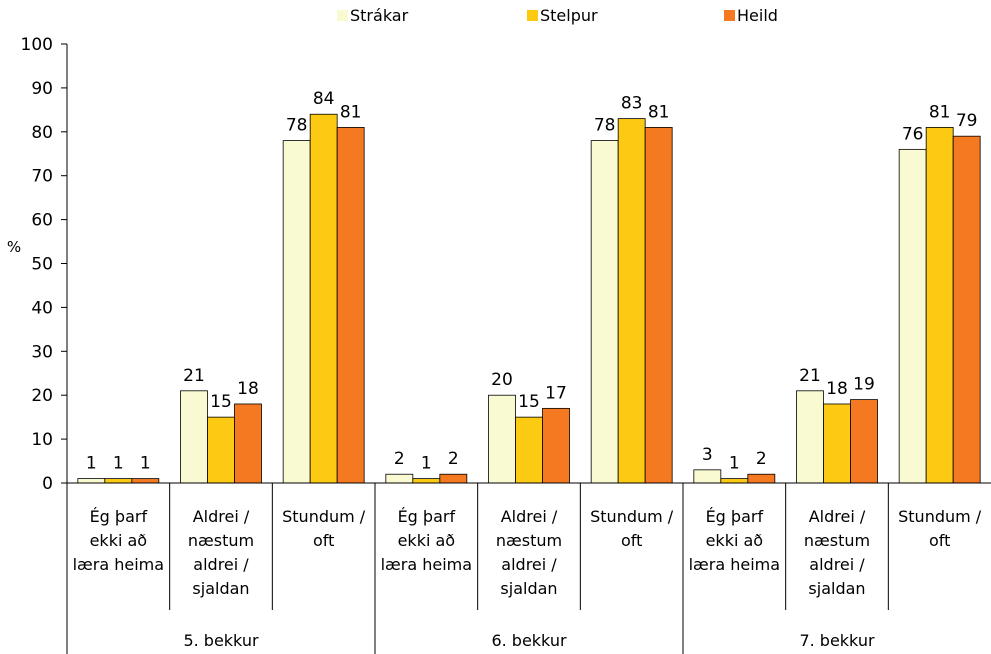 This screenshot has width=991, height=654. What do you see at coordinates (221, 640) in the screenshot?
I see `group-label: 5. bekkur` at bounding box center [221, 640].